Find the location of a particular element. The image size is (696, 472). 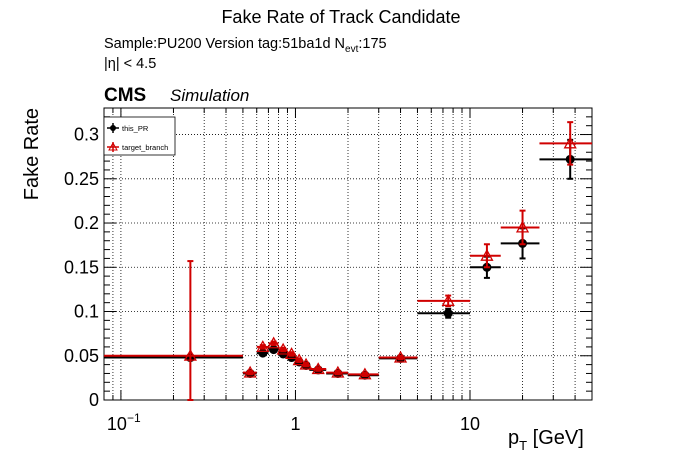

sample-info-prefix: Sample:PU200 Version tag:51ba1d N is located at coordinates (224, 44).